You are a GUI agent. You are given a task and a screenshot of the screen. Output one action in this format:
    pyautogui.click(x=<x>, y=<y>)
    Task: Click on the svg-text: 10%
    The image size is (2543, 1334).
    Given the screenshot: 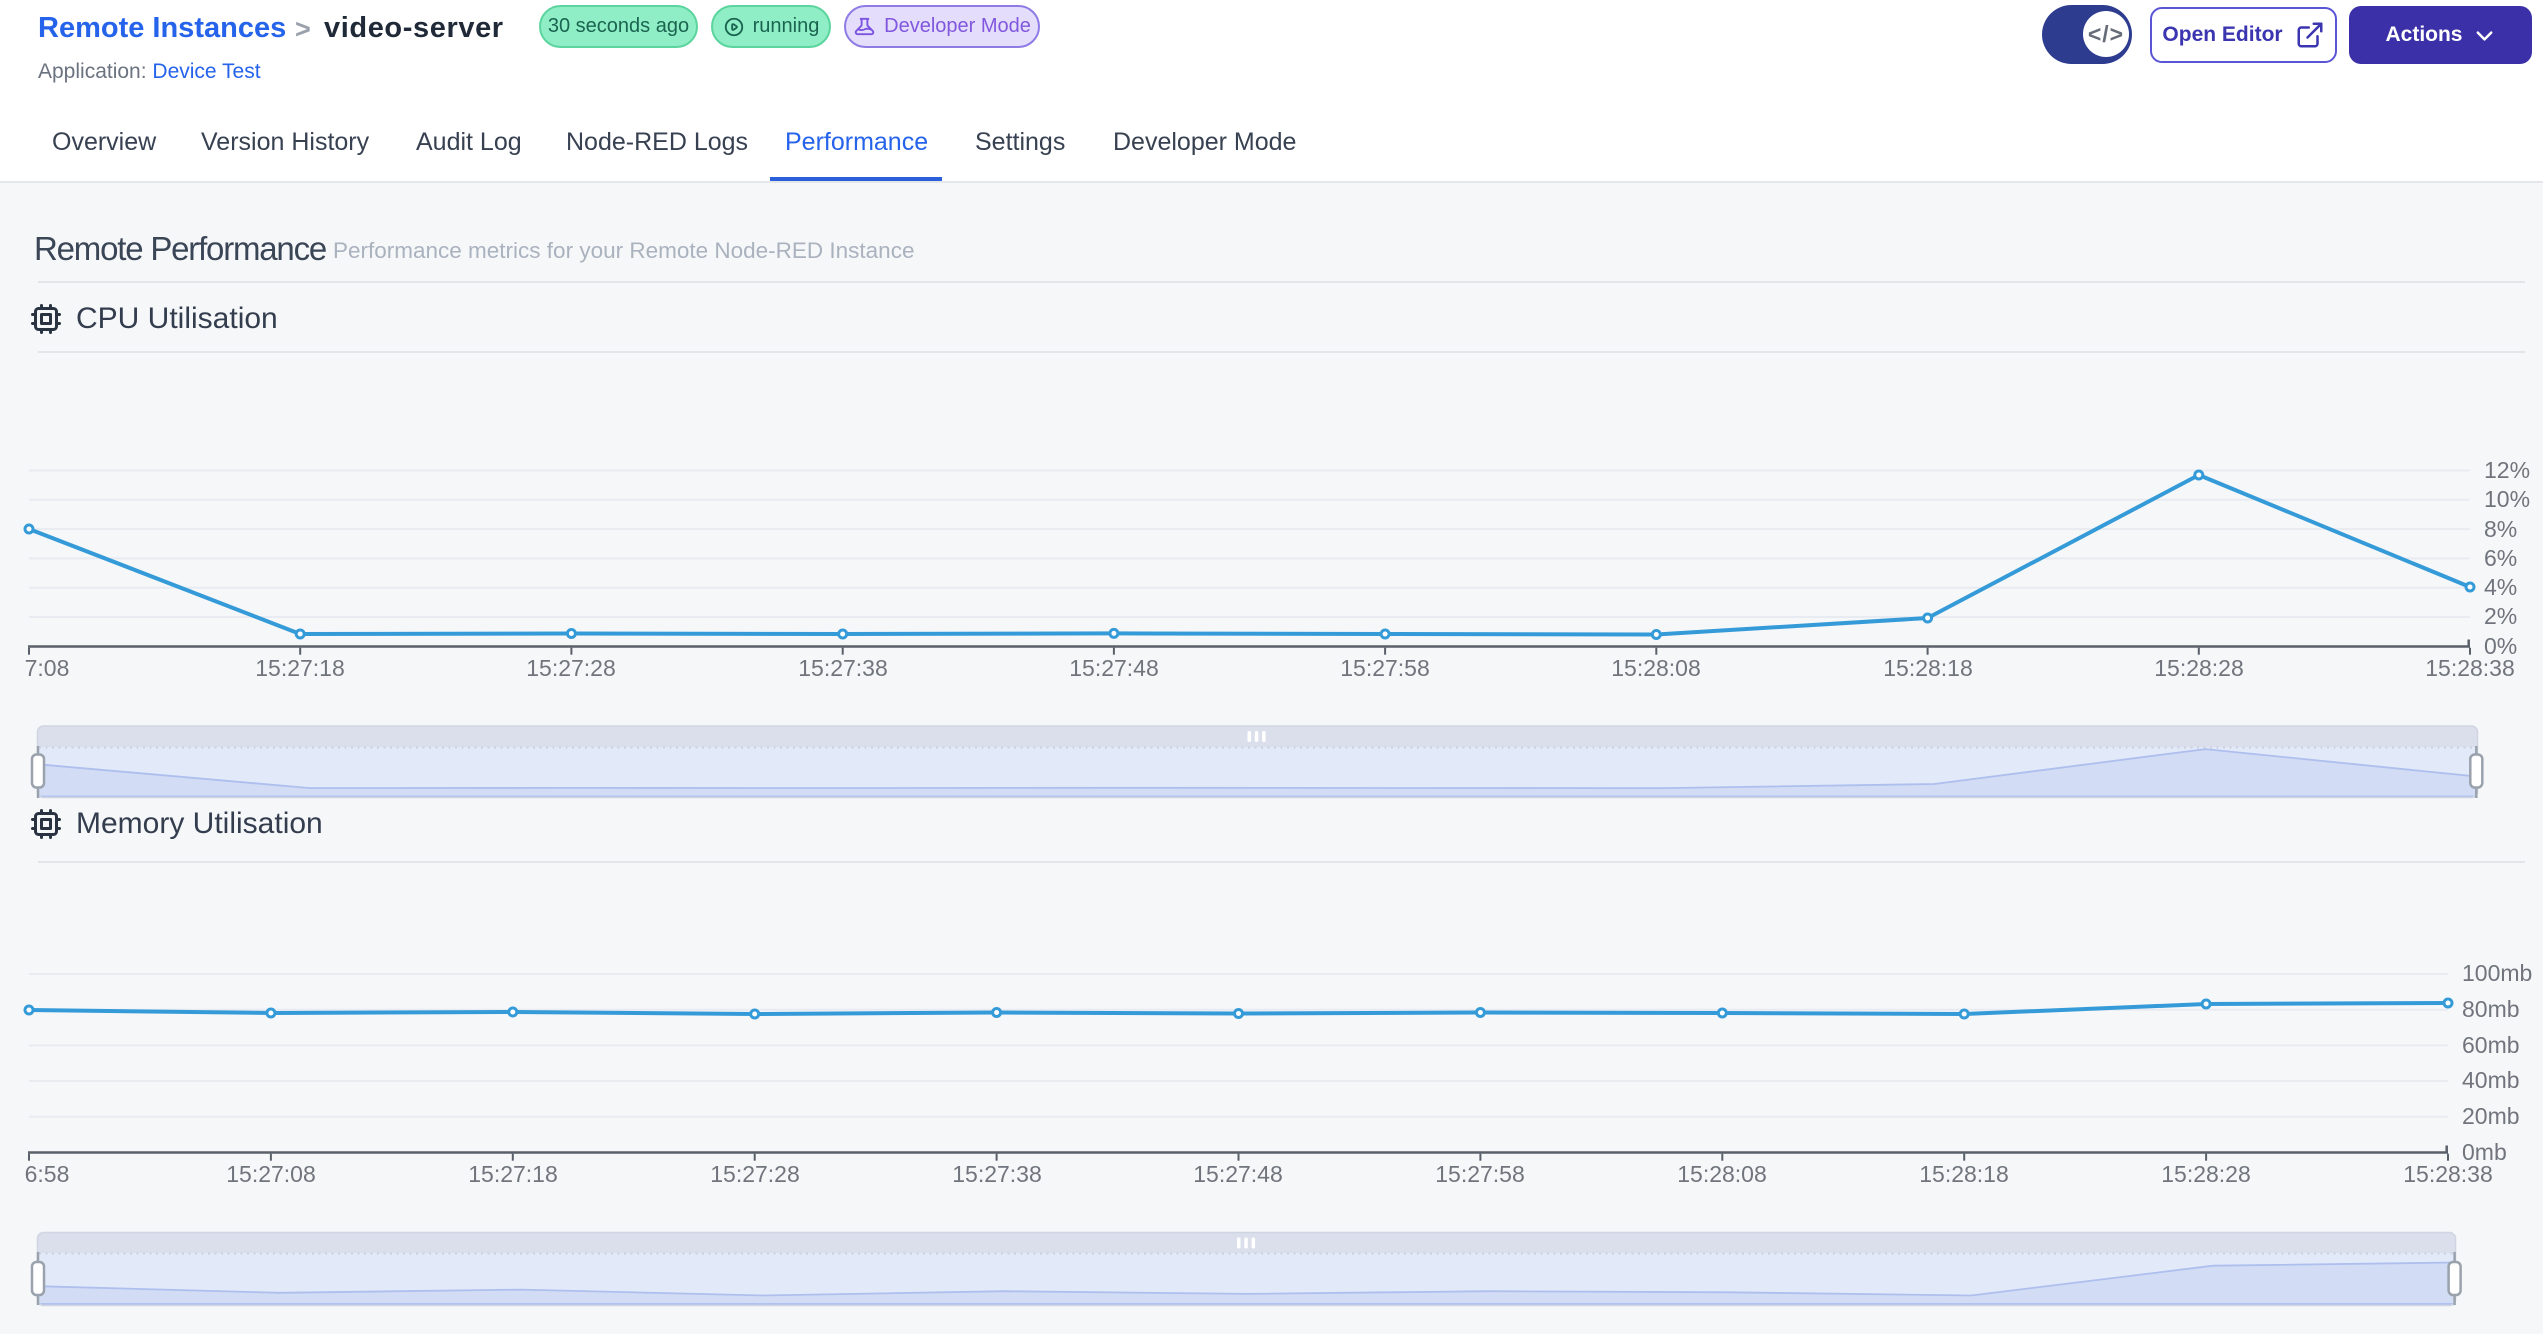 What is the action you would take?
    pyautogui.click(x=2507, y=499)
    